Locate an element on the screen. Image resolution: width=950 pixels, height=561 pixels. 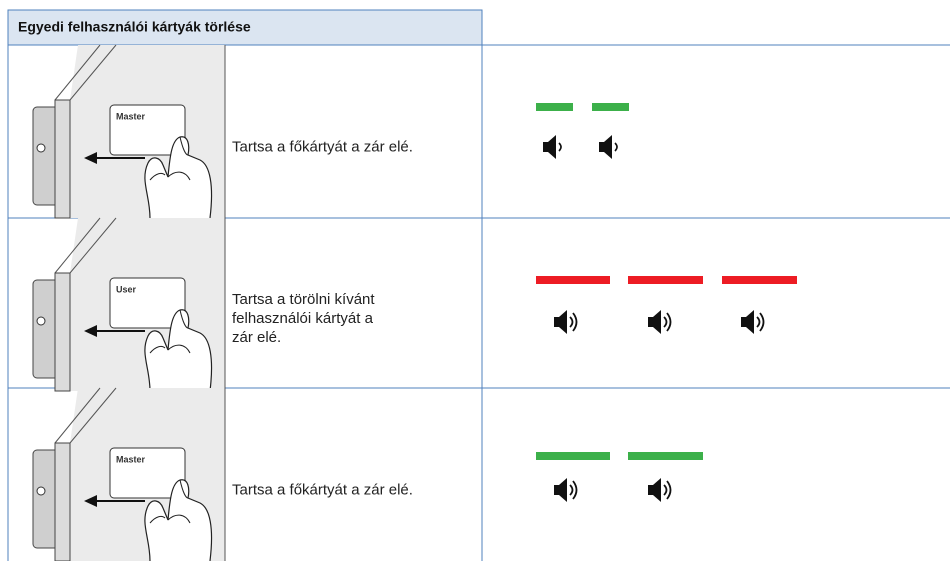
header-title: Egyedi felhasználói kártyák törlése is located at coordinates (134, 27).